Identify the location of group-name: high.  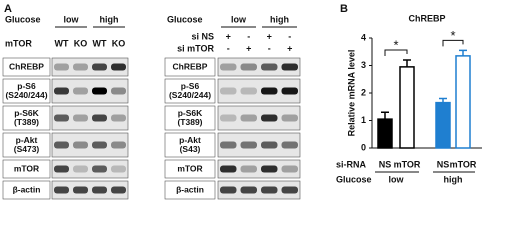
(453, 179).